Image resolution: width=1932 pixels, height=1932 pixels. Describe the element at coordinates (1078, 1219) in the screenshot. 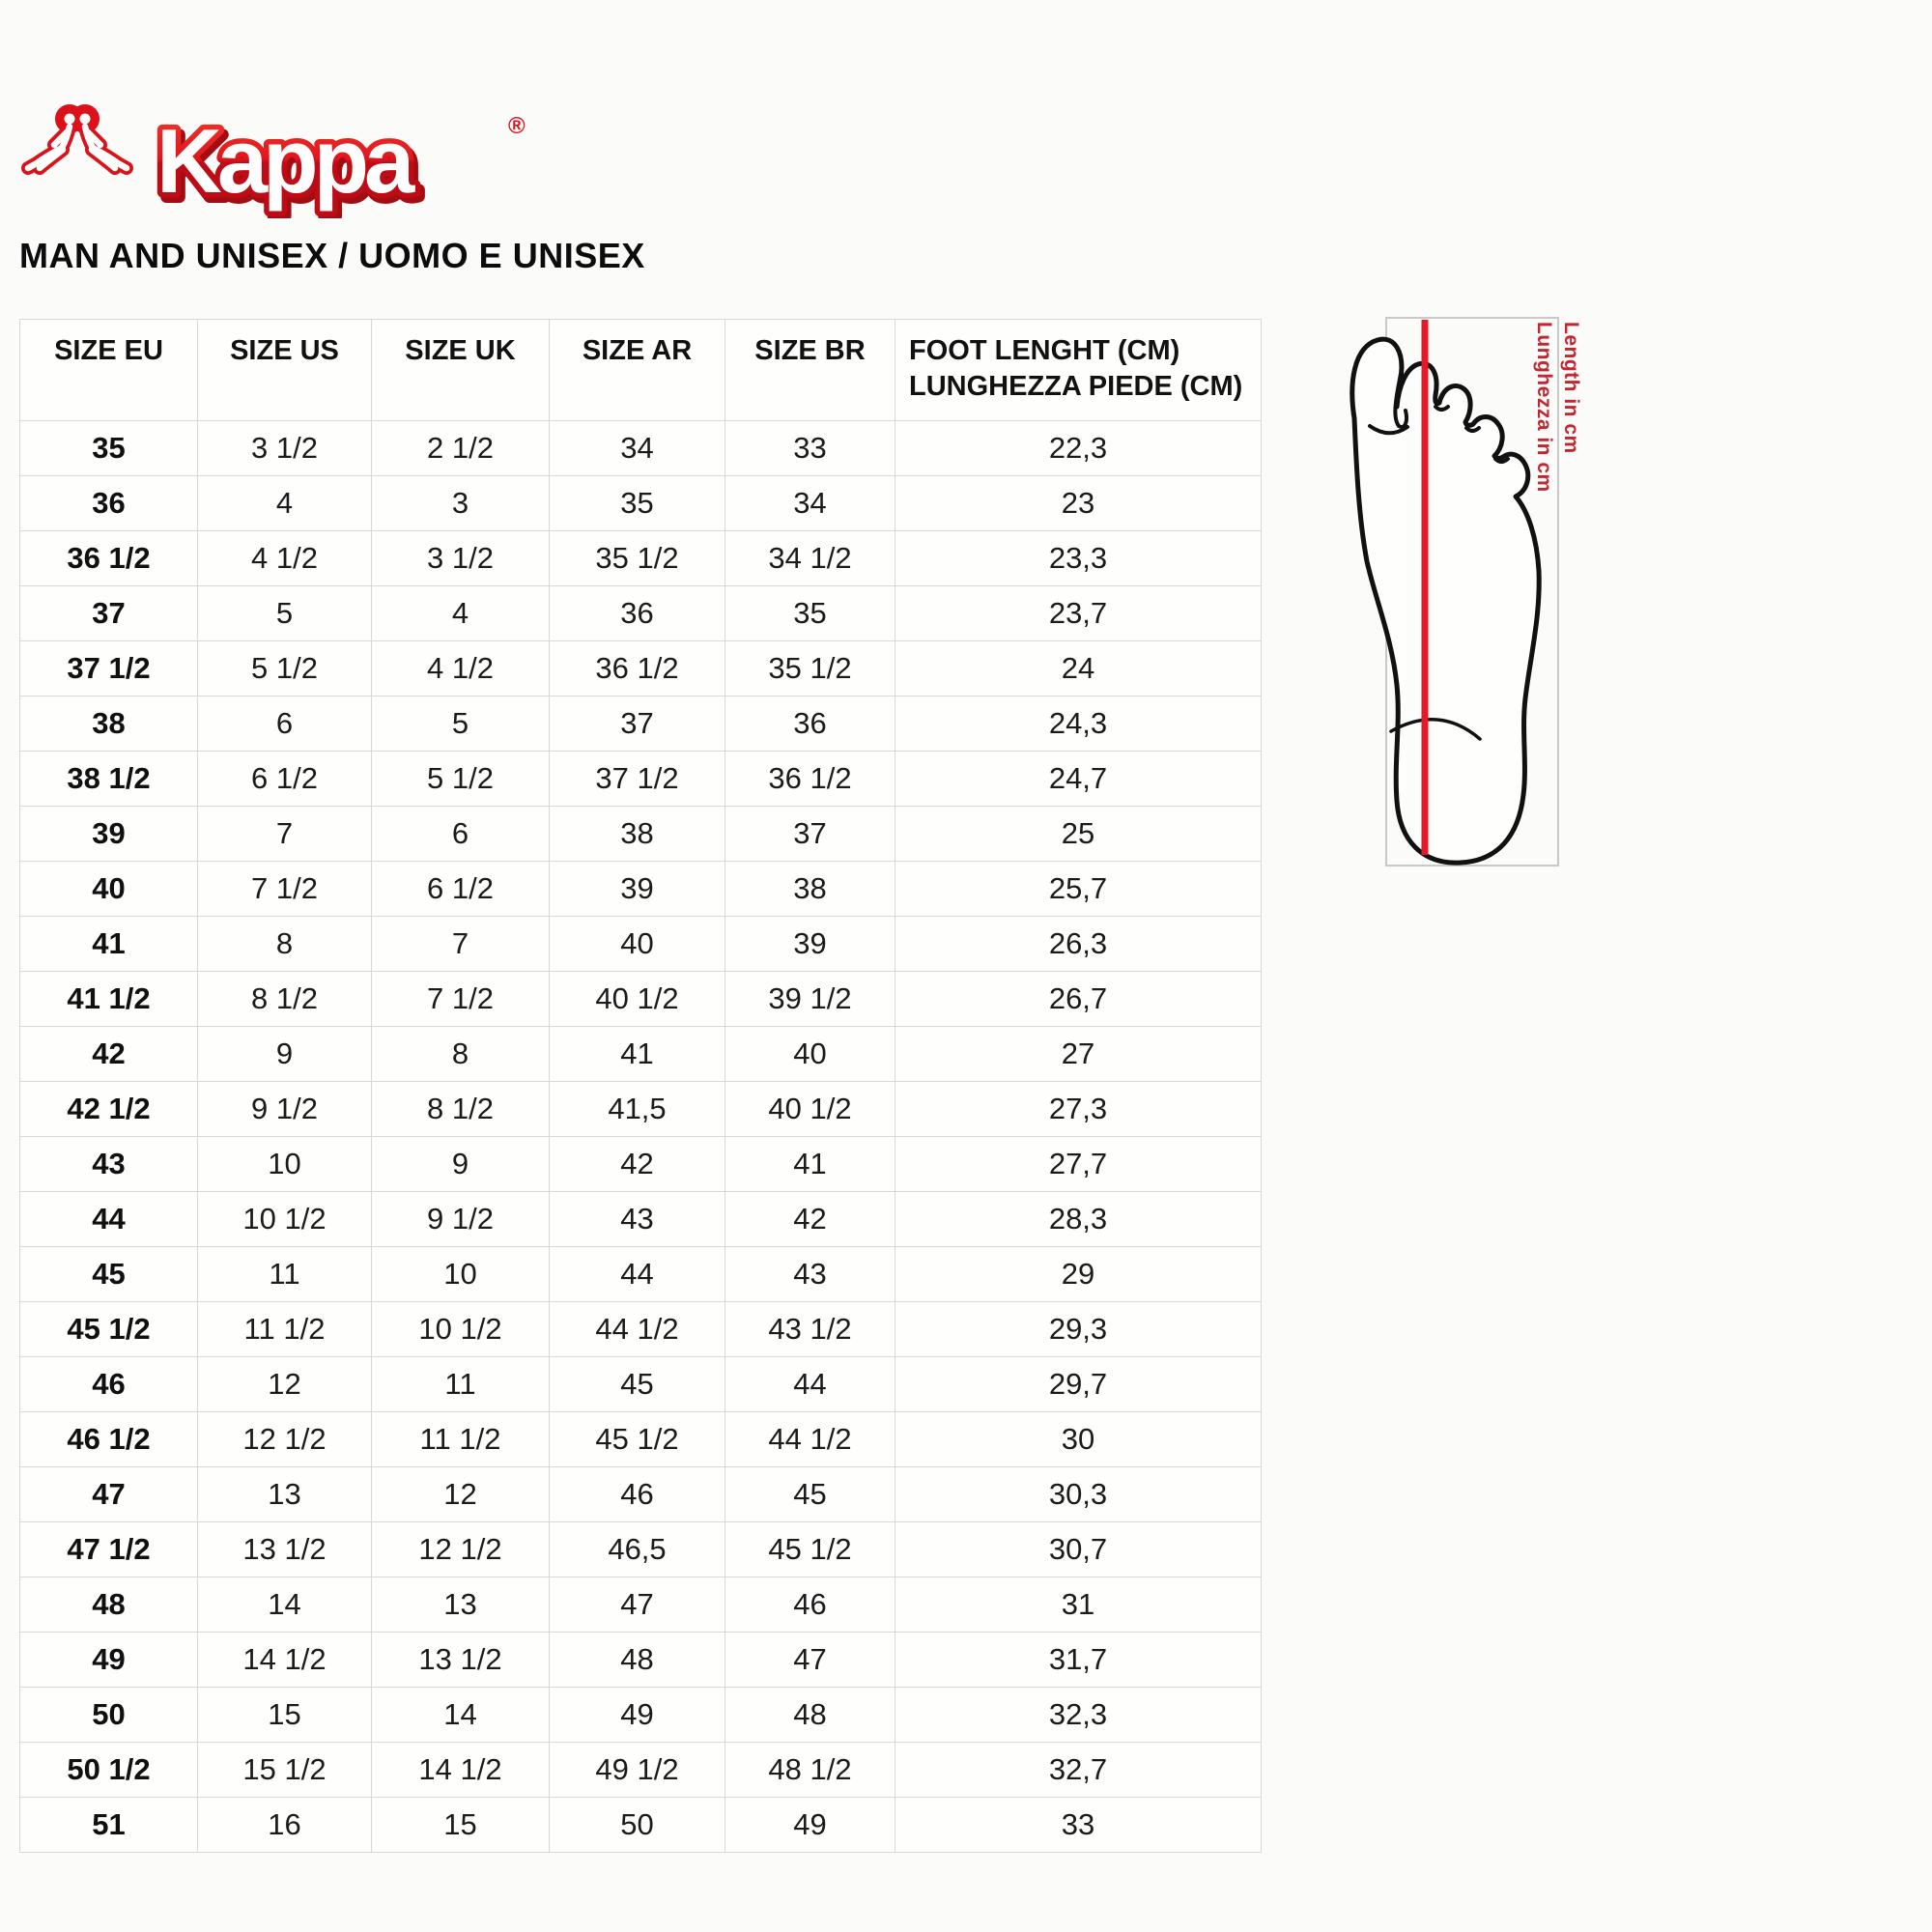

I see `table-cell: 28,3` at that location.